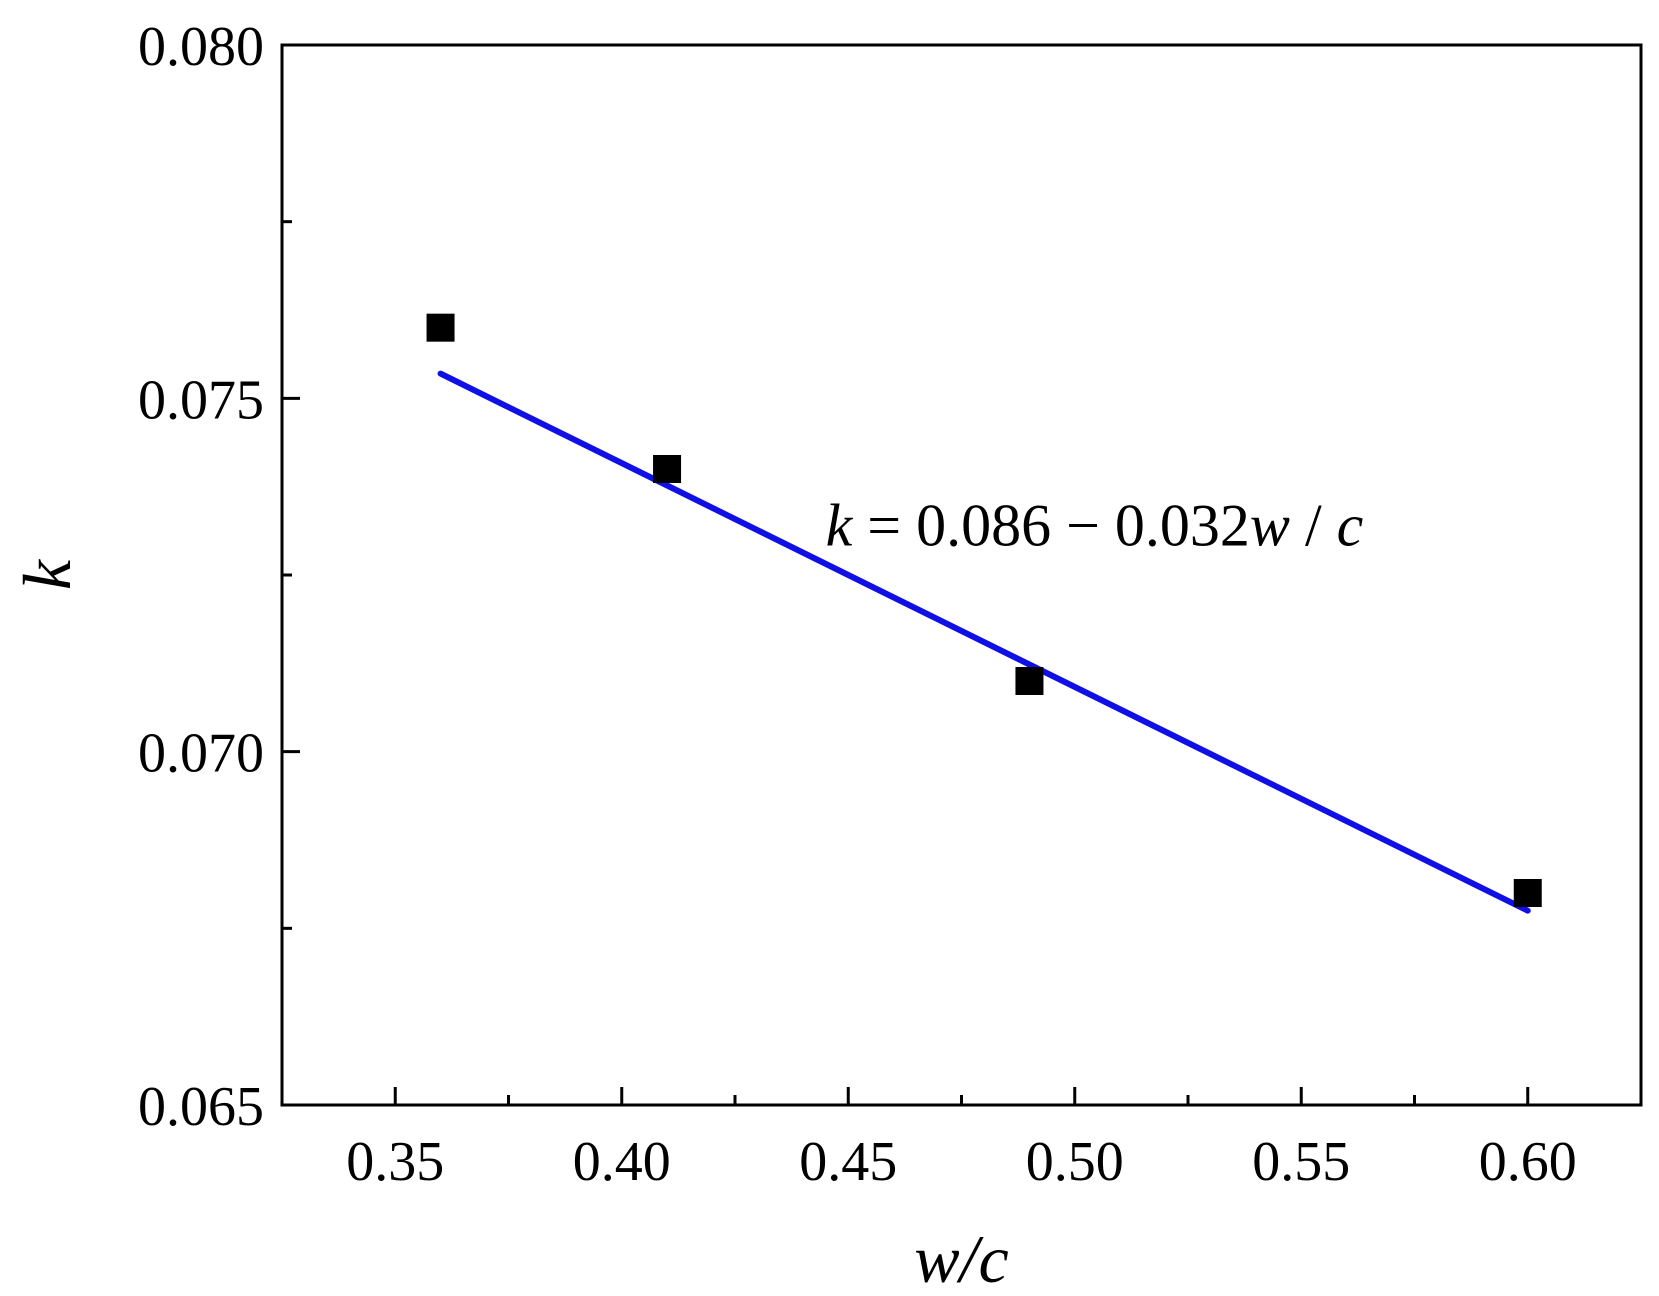  What do you see at coordinates (961, 1258) in the screenshot?
I see `x-axis-title: w/c` at bounding box center [961, 1258].